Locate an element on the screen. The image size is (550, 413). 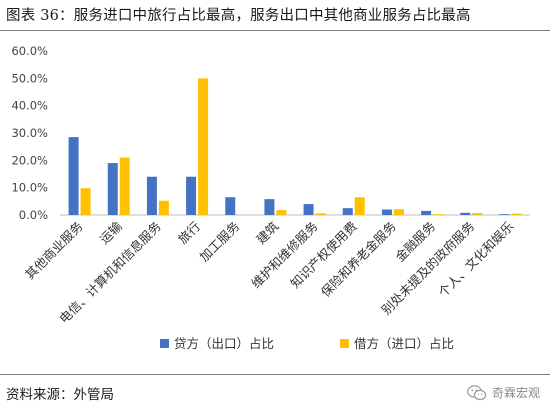
category-label: 运输 is located at coordinates (111, 232).